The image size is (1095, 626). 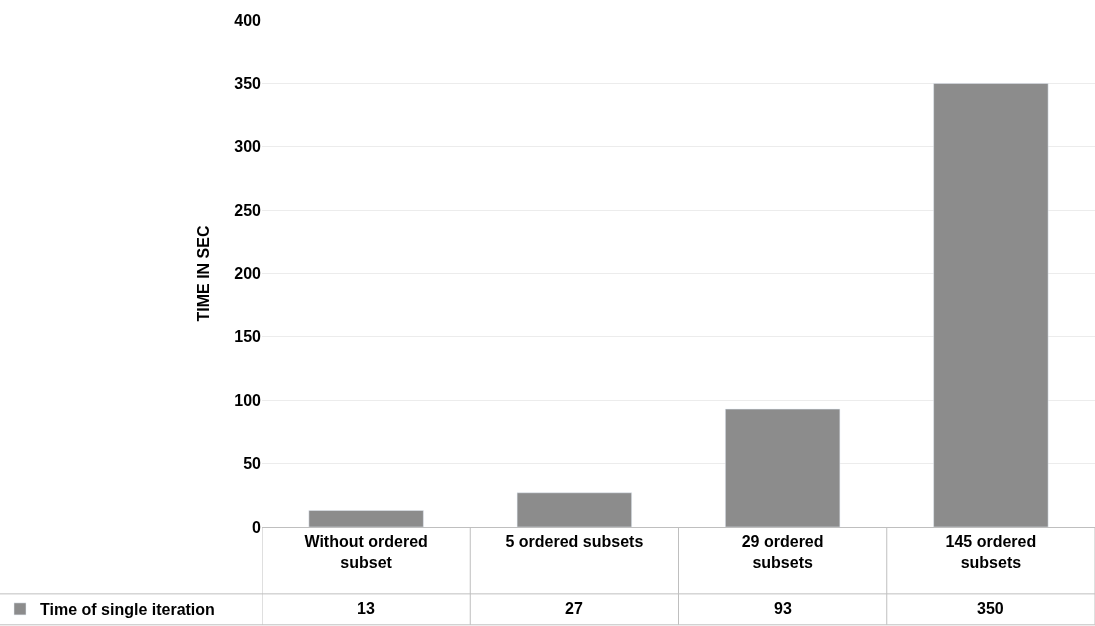 What do you see at coordinates (248, 83) in the screenshot?
I see `y-tick-label: 350` at bounding box center [248, 83].